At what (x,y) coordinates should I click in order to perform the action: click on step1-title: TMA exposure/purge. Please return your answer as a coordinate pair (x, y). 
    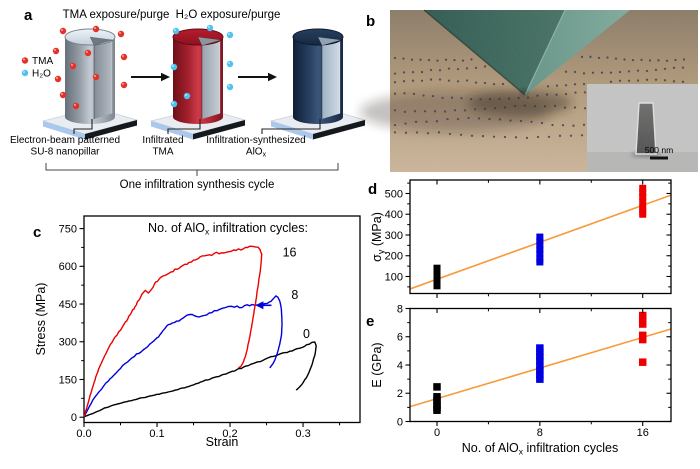
    Looking at the image, I should click on (116, 15).